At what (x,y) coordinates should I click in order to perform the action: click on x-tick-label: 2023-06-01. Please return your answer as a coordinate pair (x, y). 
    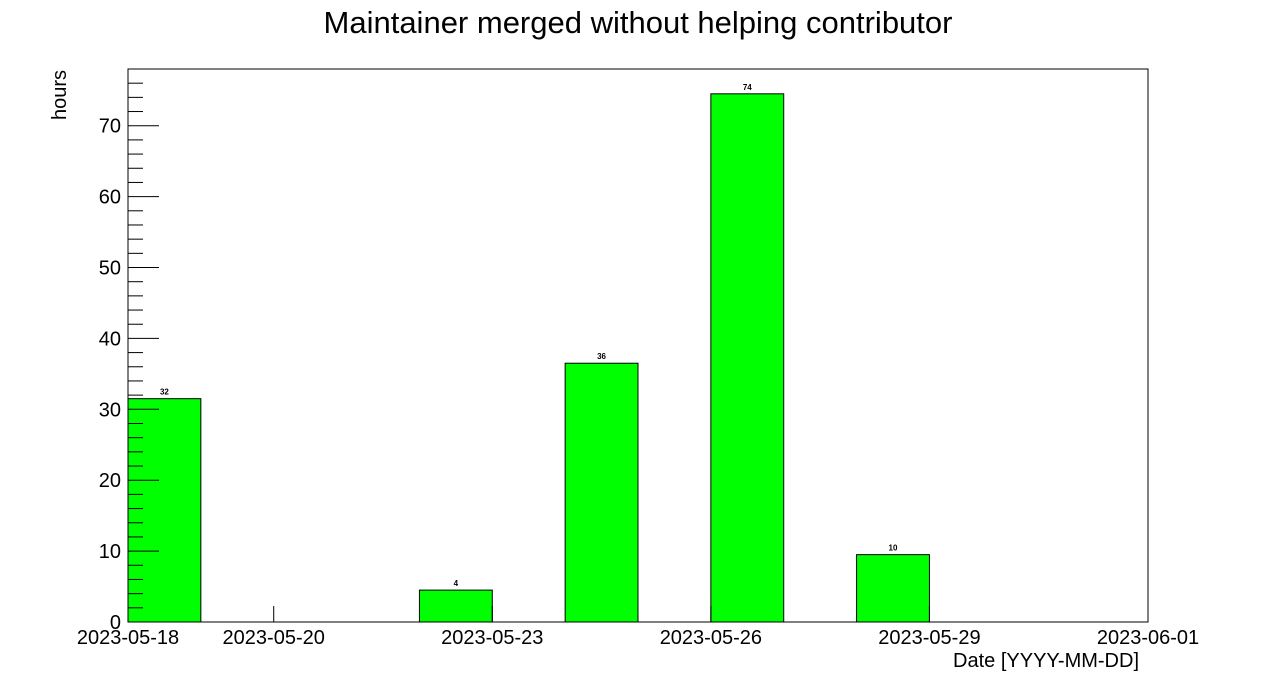
    Looking at the image, I should click on (1148, 638).